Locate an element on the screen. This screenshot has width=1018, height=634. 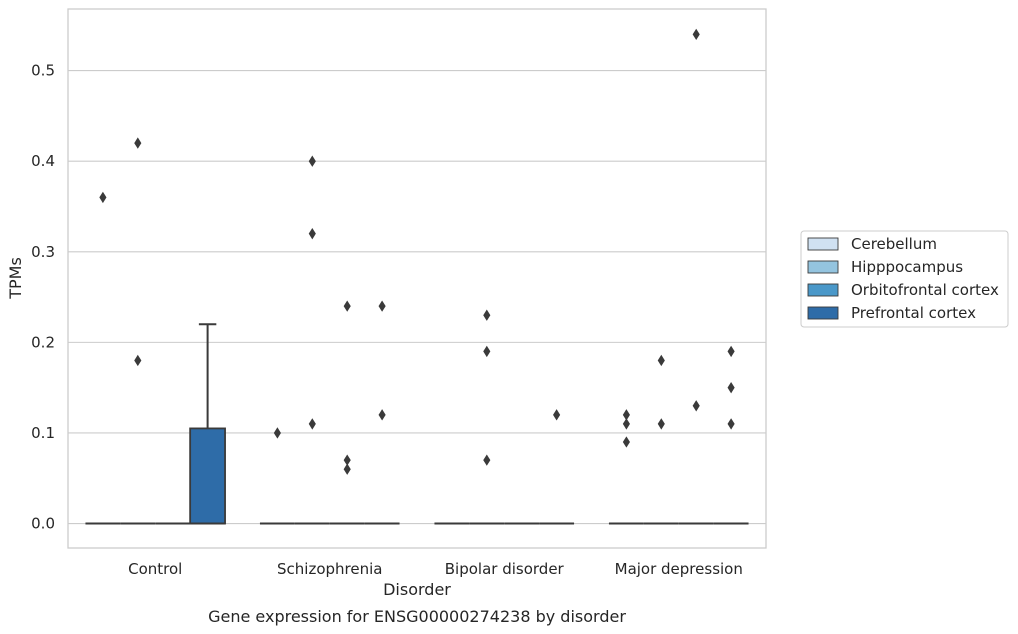
legend-label: Hipppocampus is located at coordinates (907, 267).